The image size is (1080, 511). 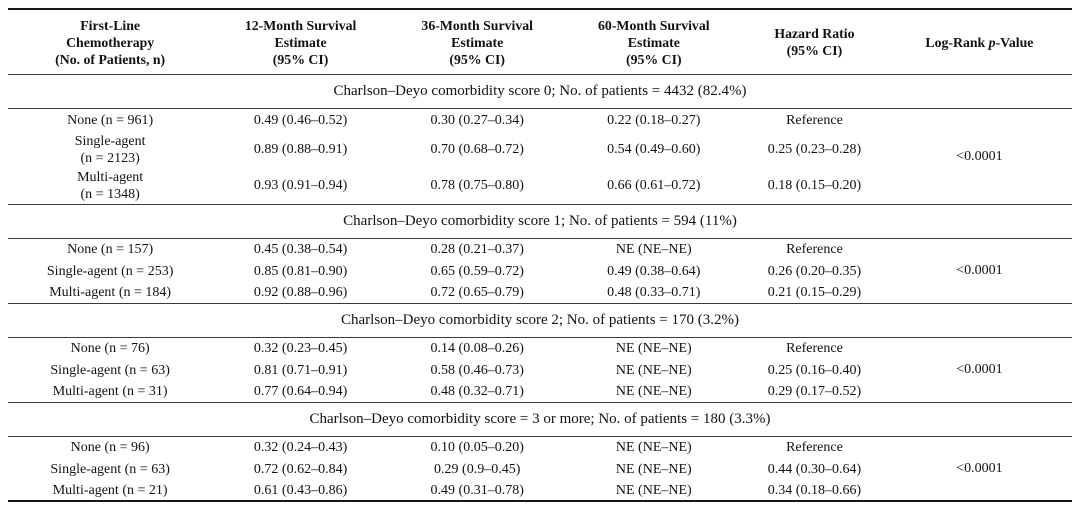 I want to click on cell-36-month: 0.14 (0.08–0.26), so click(x=477, y=349).